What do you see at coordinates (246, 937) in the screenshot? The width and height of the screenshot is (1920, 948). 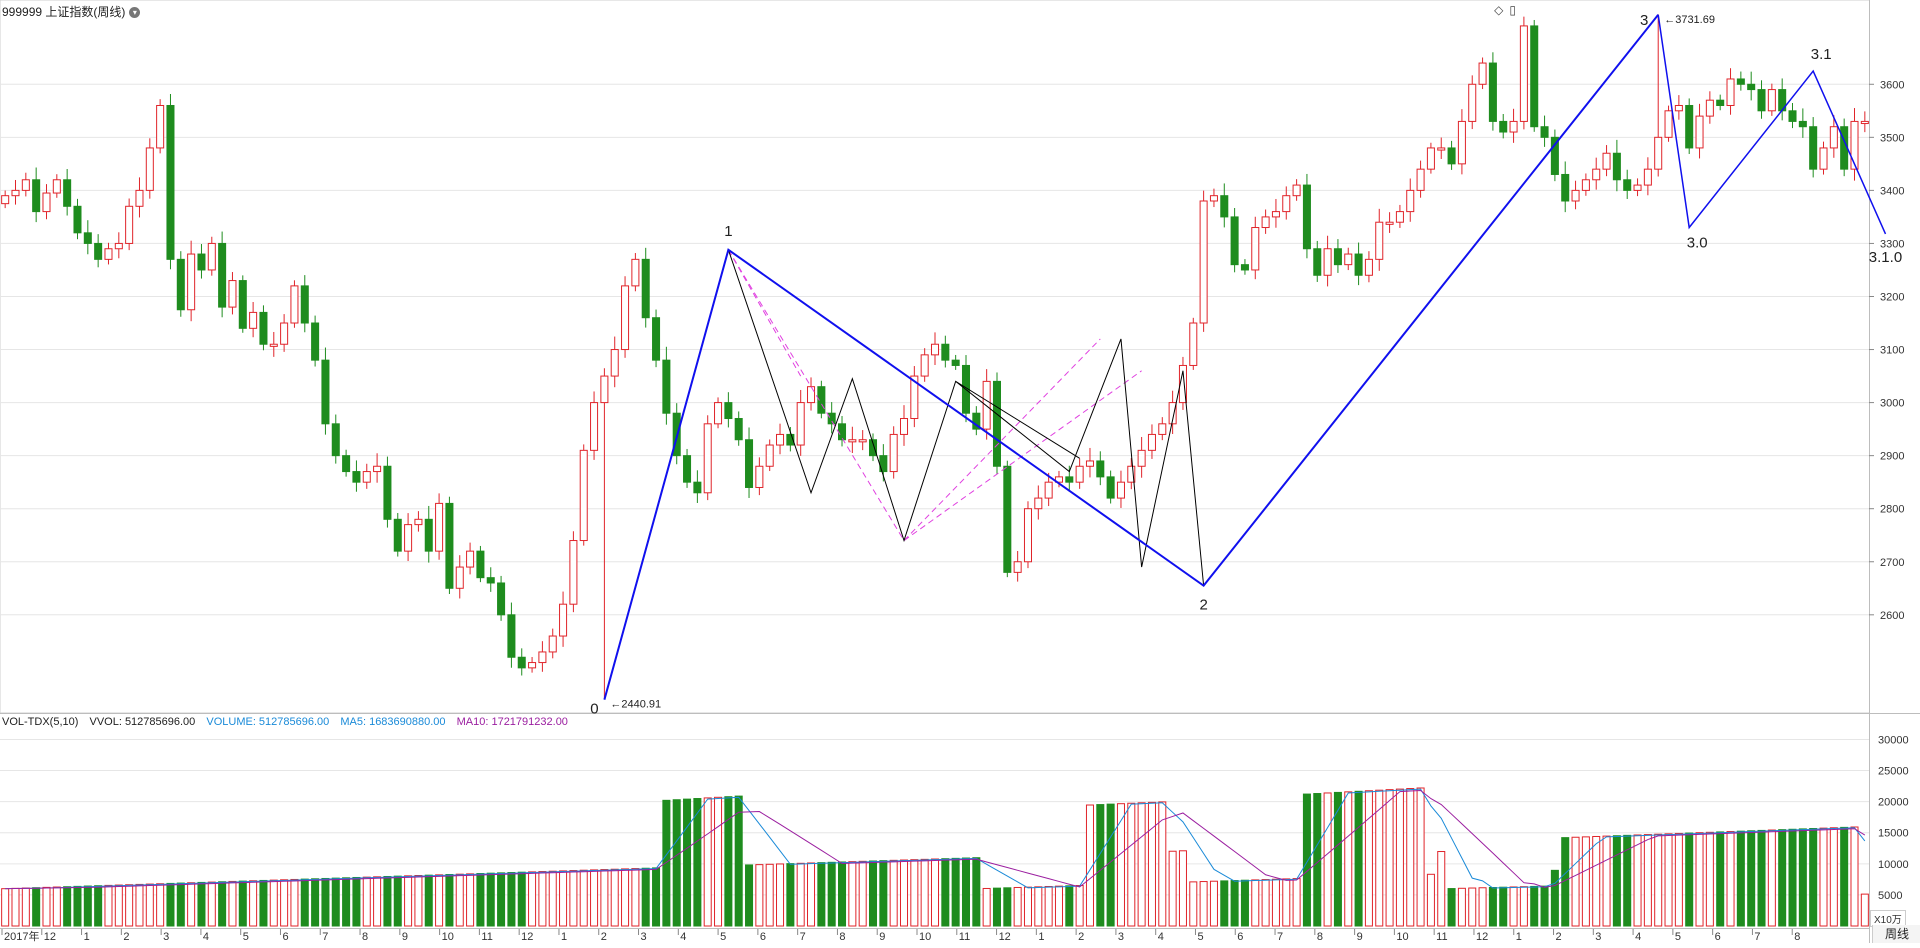 I see `date-tick-label: 5` at bounding box center [246, 937].